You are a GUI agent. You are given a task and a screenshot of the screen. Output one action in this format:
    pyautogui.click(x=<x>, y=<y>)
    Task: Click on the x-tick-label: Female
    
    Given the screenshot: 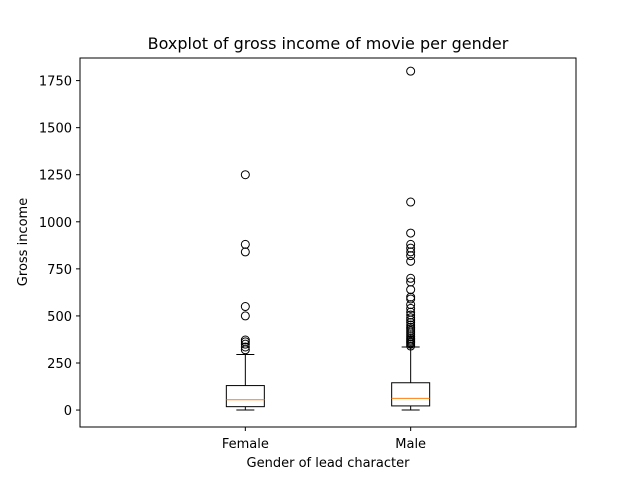 What is the action you would take?
    pyautogui.click(x=245, y=444)
    